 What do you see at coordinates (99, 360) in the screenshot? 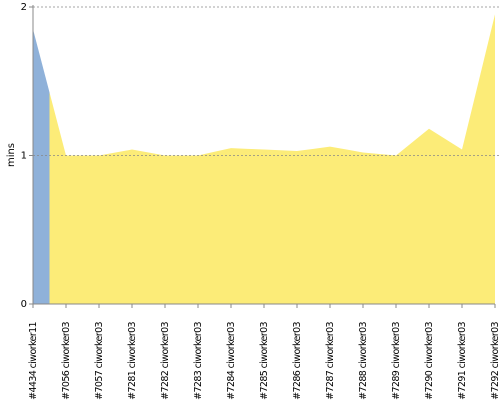
I see `x-tick-label: #7057 ciworker03` at bounding box center [99, 360].